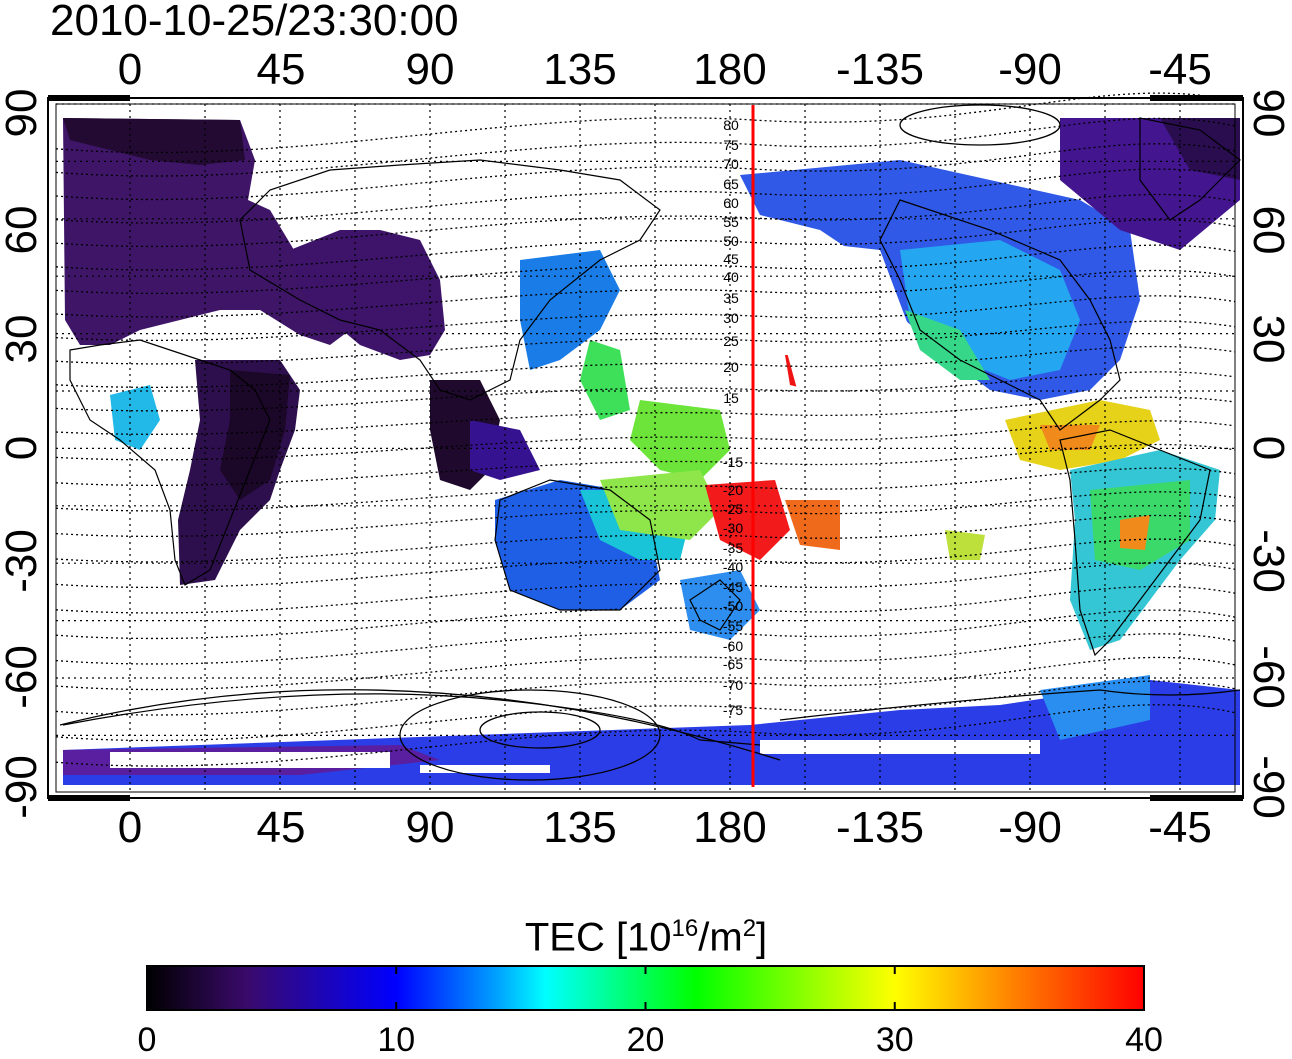 This screenshot has width=1292, height=1059. Describe the element at coordinates (733, 567) in the screenshot. I see `contour-label: -40` at that location.